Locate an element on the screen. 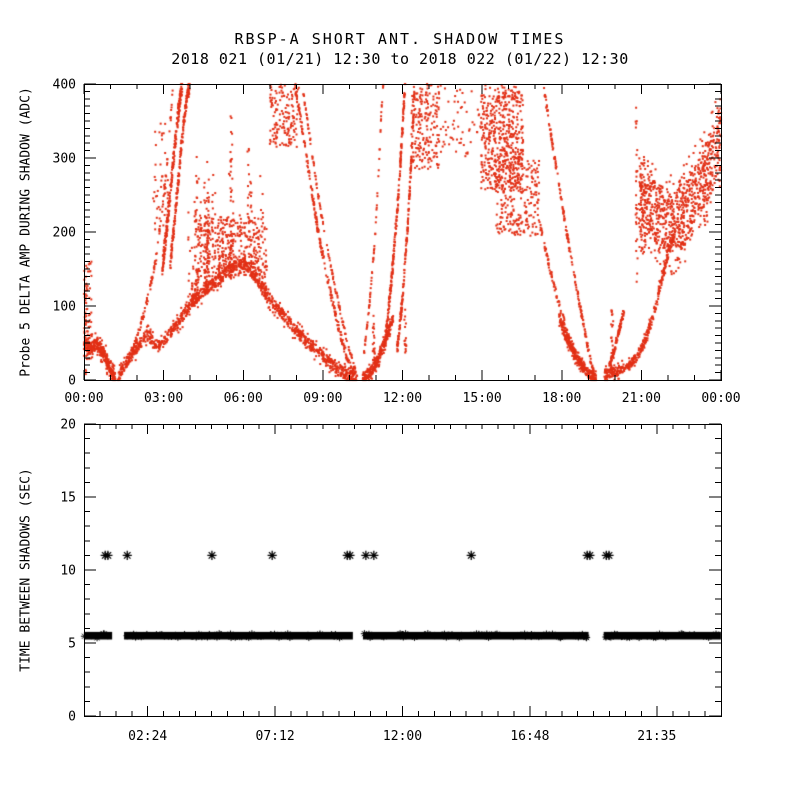 The image size is (800, 800). tick-label: 10 is located at coordinates (68, 571).